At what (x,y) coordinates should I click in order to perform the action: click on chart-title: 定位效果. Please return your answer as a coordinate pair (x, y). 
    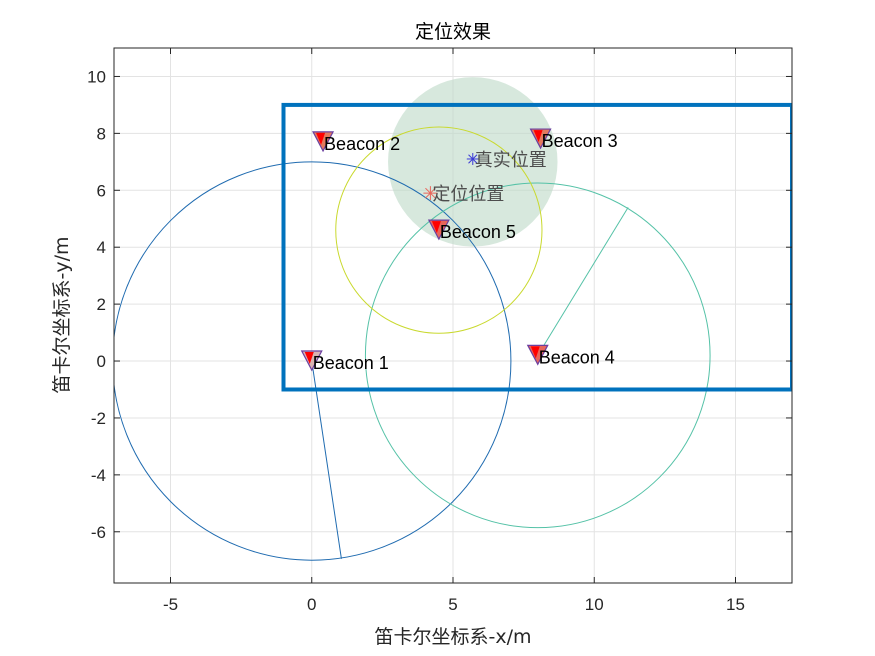
    Looking at the image, I should click on (453, 32).